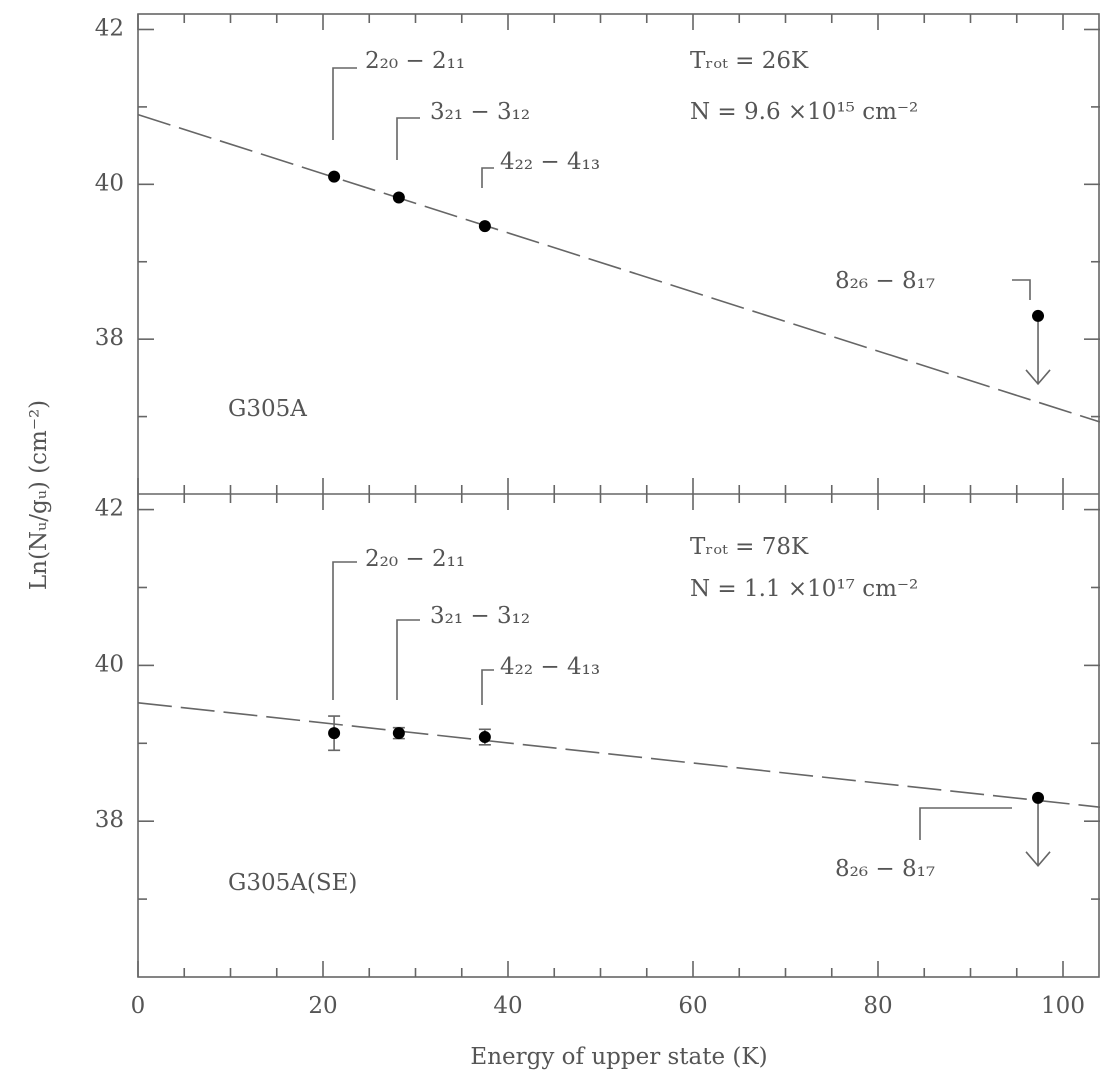  What do you see at coordinates (877, 1006) in the screenshot?
I see `x-tick-label: 80` at bounding box center [877, 1006].